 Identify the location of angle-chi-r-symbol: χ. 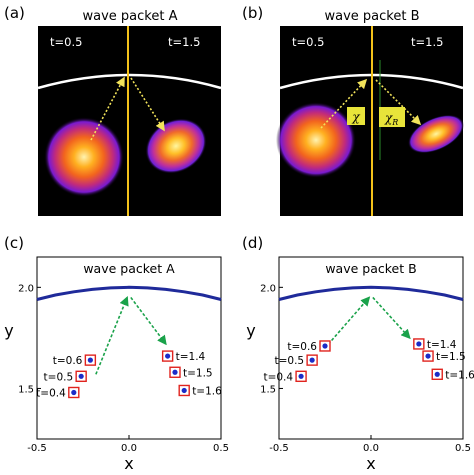
(388, 118).